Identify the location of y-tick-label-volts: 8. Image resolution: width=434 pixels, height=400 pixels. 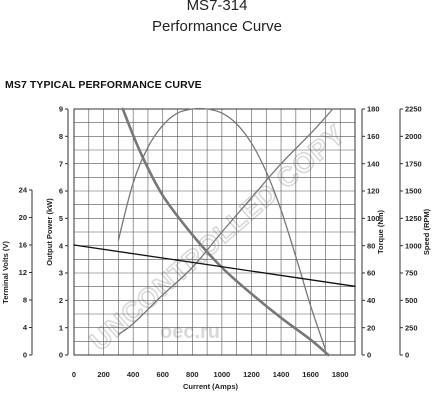
(25, 300).